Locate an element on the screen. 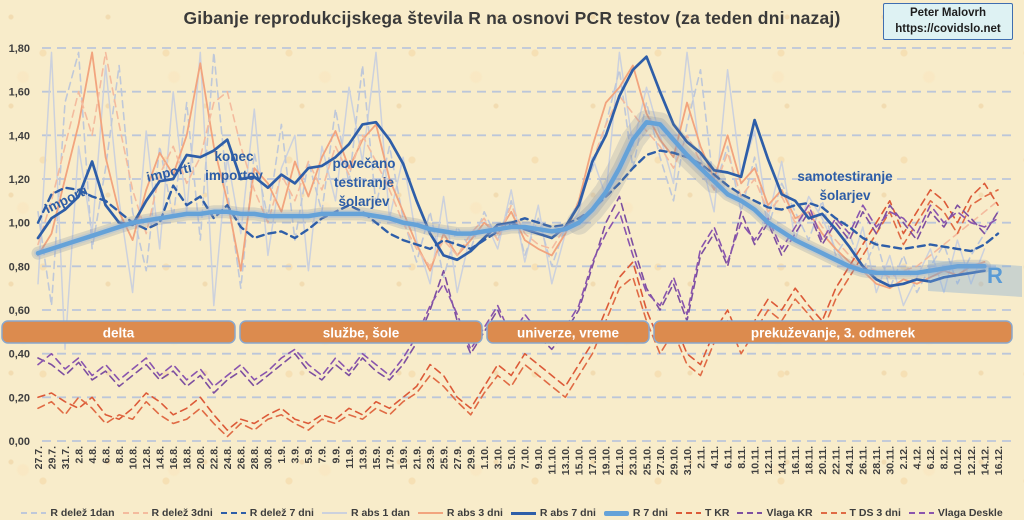 The width and height of the screenshot is (1024, 520). legend-item-r-abs-7-dni: R abs 7 dni is located at coordinates (553, 513).